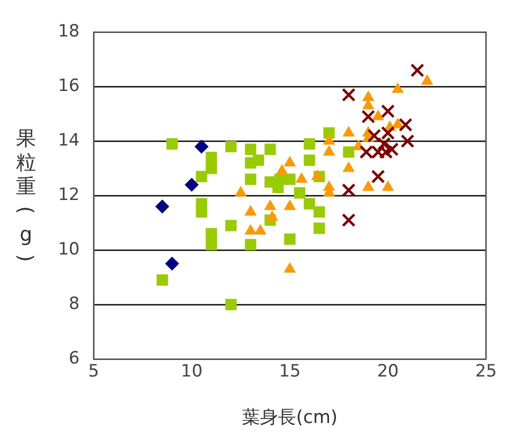 The image size is (517, 443). Describe the element at coordinates (69, 249) in the screenshot. I see `y-tick-label: 10` at that location.